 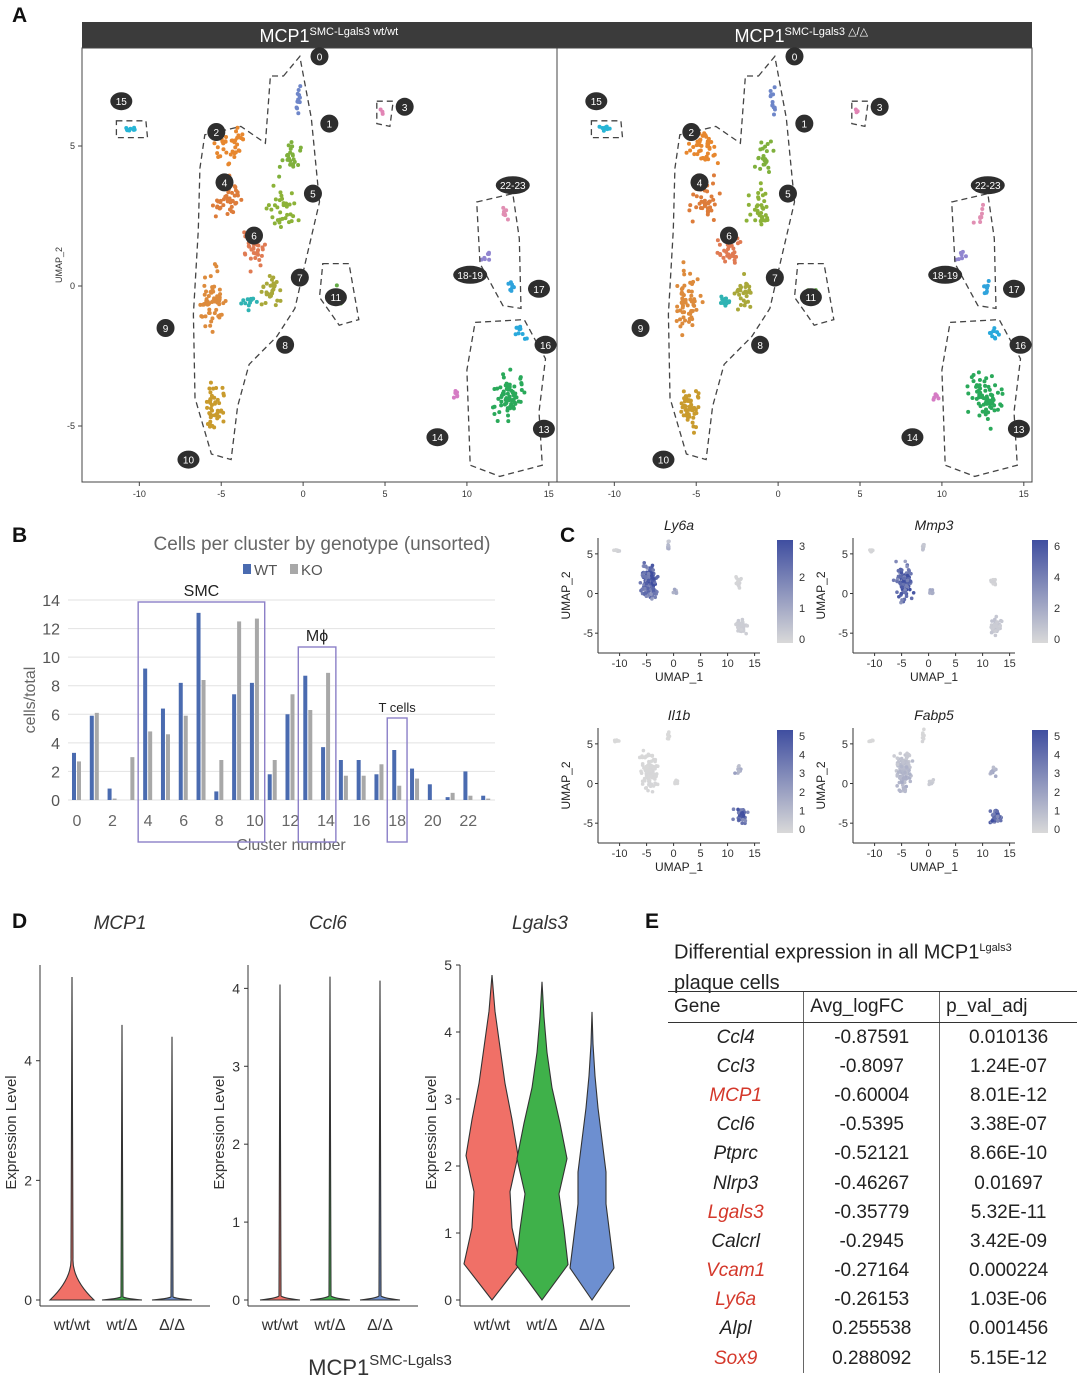 I want to click on y-tick-label: 0, so click(x=28, y=1300).